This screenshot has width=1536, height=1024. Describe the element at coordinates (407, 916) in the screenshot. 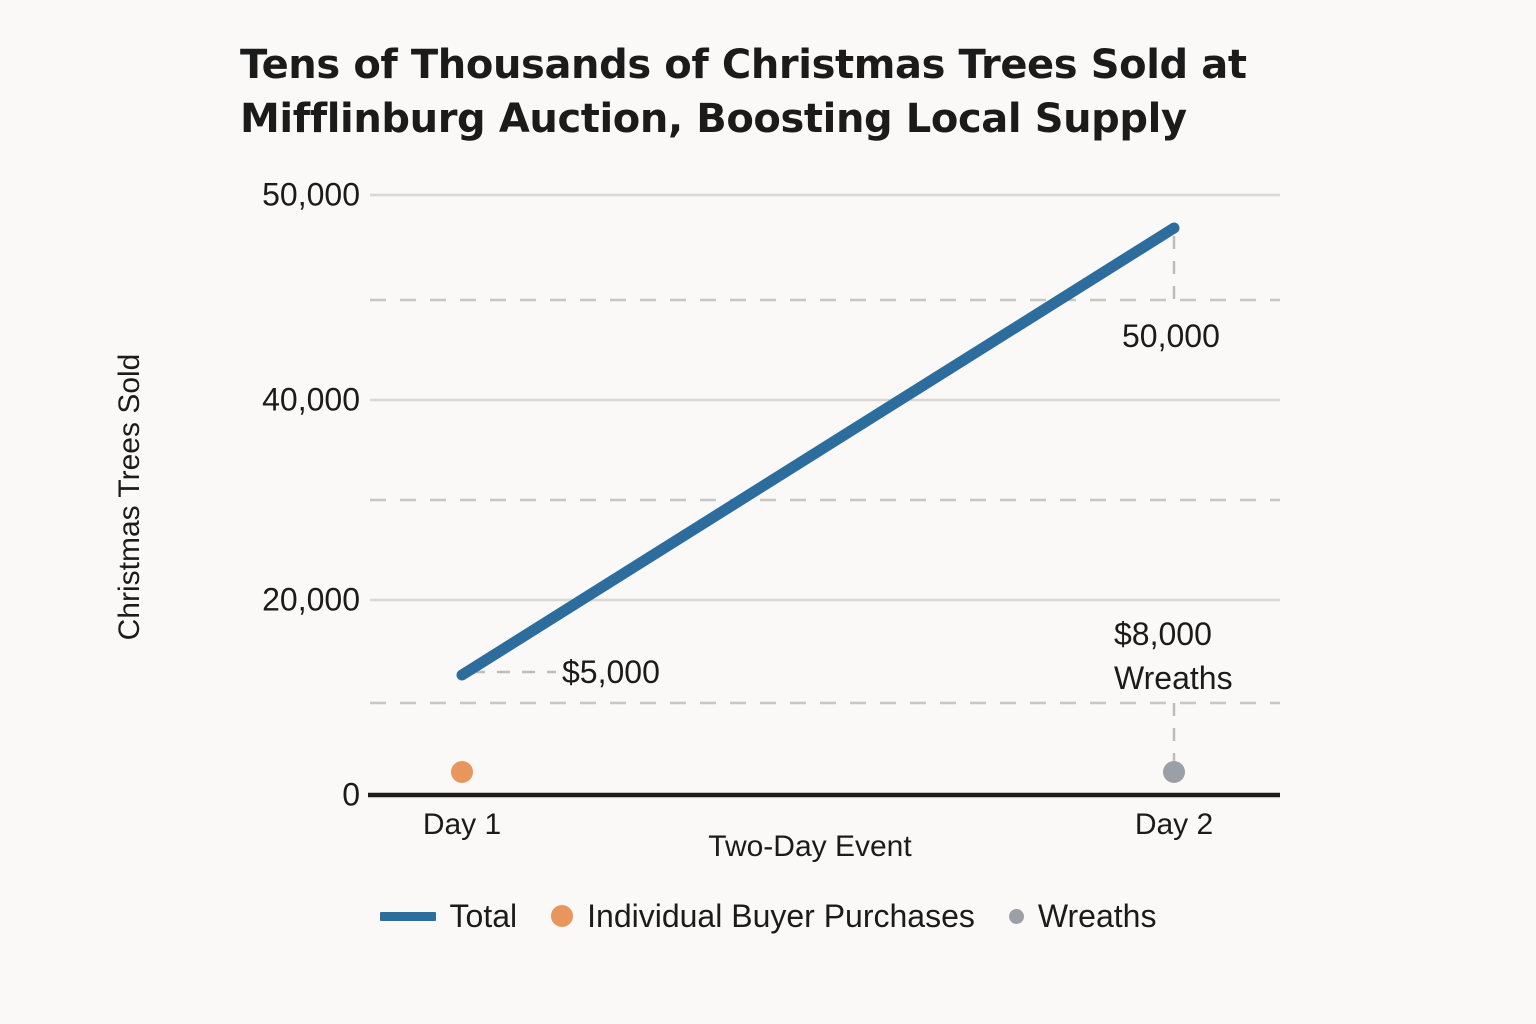

I see `legend-line-icon` at that location.